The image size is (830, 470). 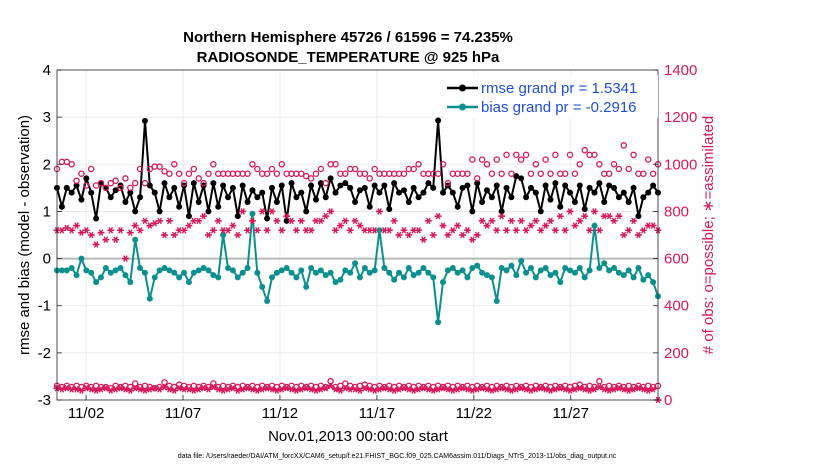 I want to click on legend-rmse-marker, so click(x=462, y=88).